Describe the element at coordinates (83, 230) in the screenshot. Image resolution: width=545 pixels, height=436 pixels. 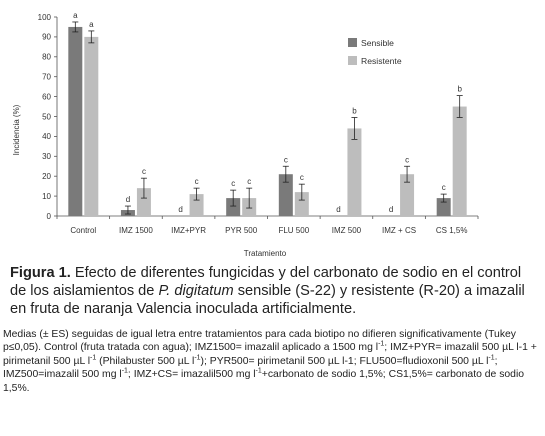
I see `x-tick-label: Control` at that location.